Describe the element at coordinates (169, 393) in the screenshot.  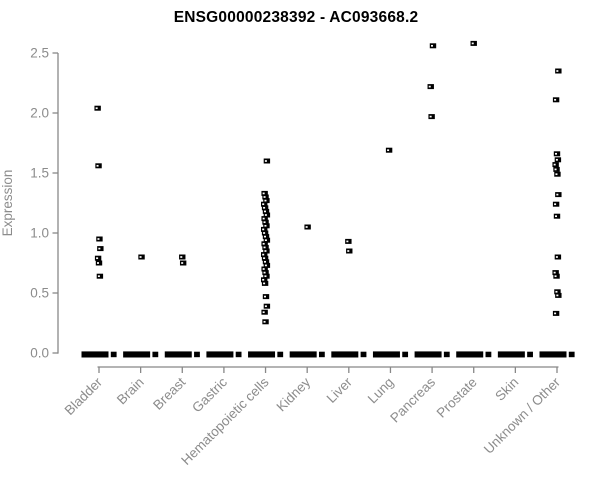
I see `x-category-label: Breast` at that location.